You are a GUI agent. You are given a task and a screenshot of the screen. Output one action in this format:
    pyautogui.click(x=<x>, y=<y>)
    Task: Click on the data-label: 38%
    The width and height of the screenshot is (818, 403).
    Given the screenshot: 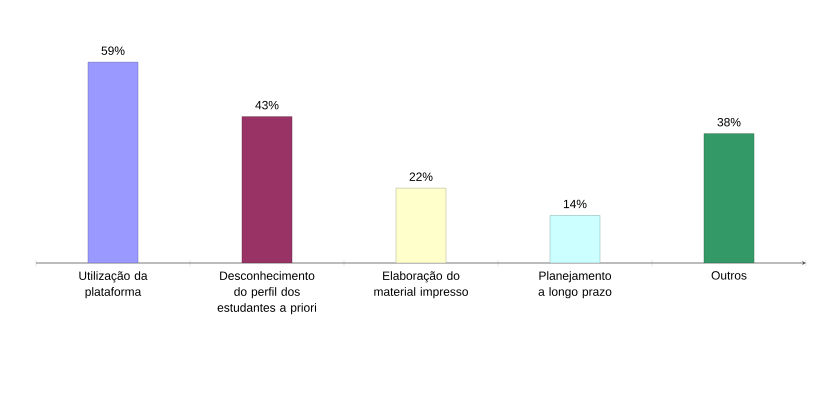 What is the action you would take?
    pyautogui.click(x=729, y=122)
    